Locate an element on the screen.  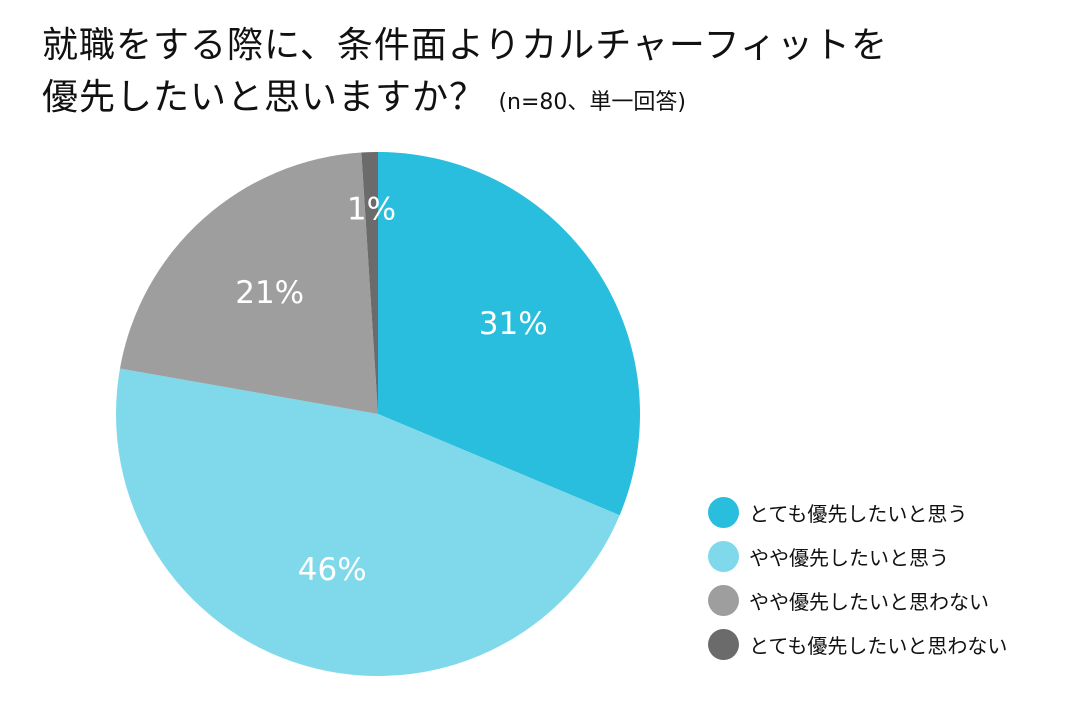
title-line-2: 優先したいと思いますか？ is located at coordinates (264, 97).